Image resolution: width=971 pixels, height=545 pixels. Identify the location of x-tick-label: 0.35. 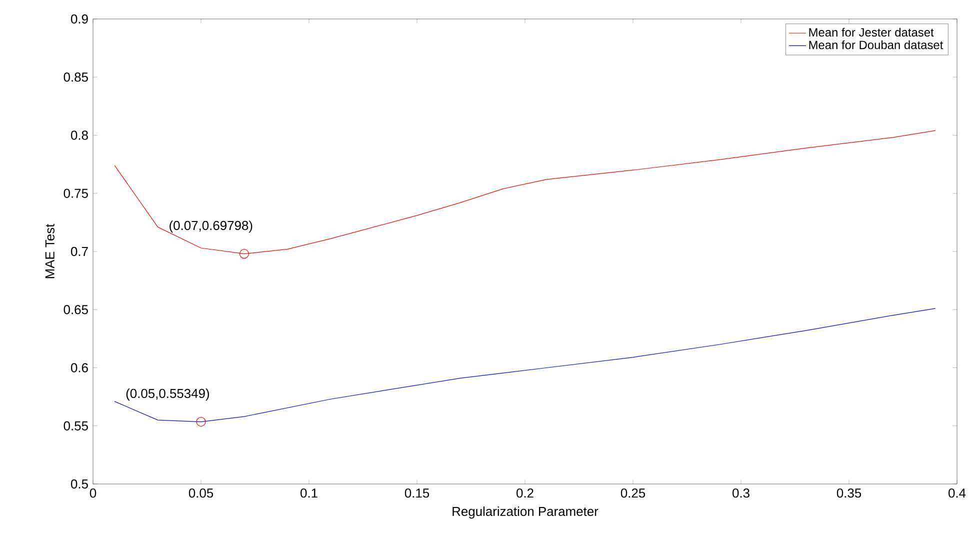
(849, 493).